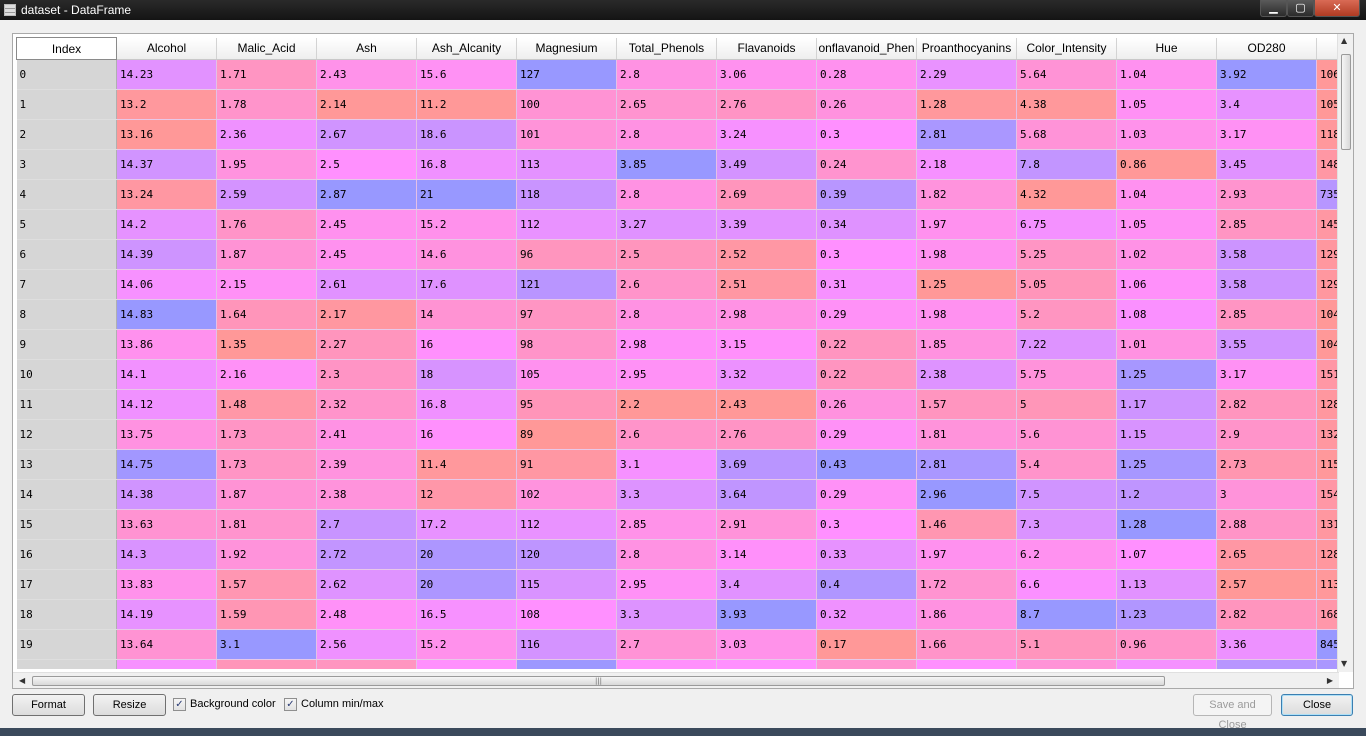  Describe the element at coordinates (66, 48) in the screenshot. I see `index-header: Index` at that location.